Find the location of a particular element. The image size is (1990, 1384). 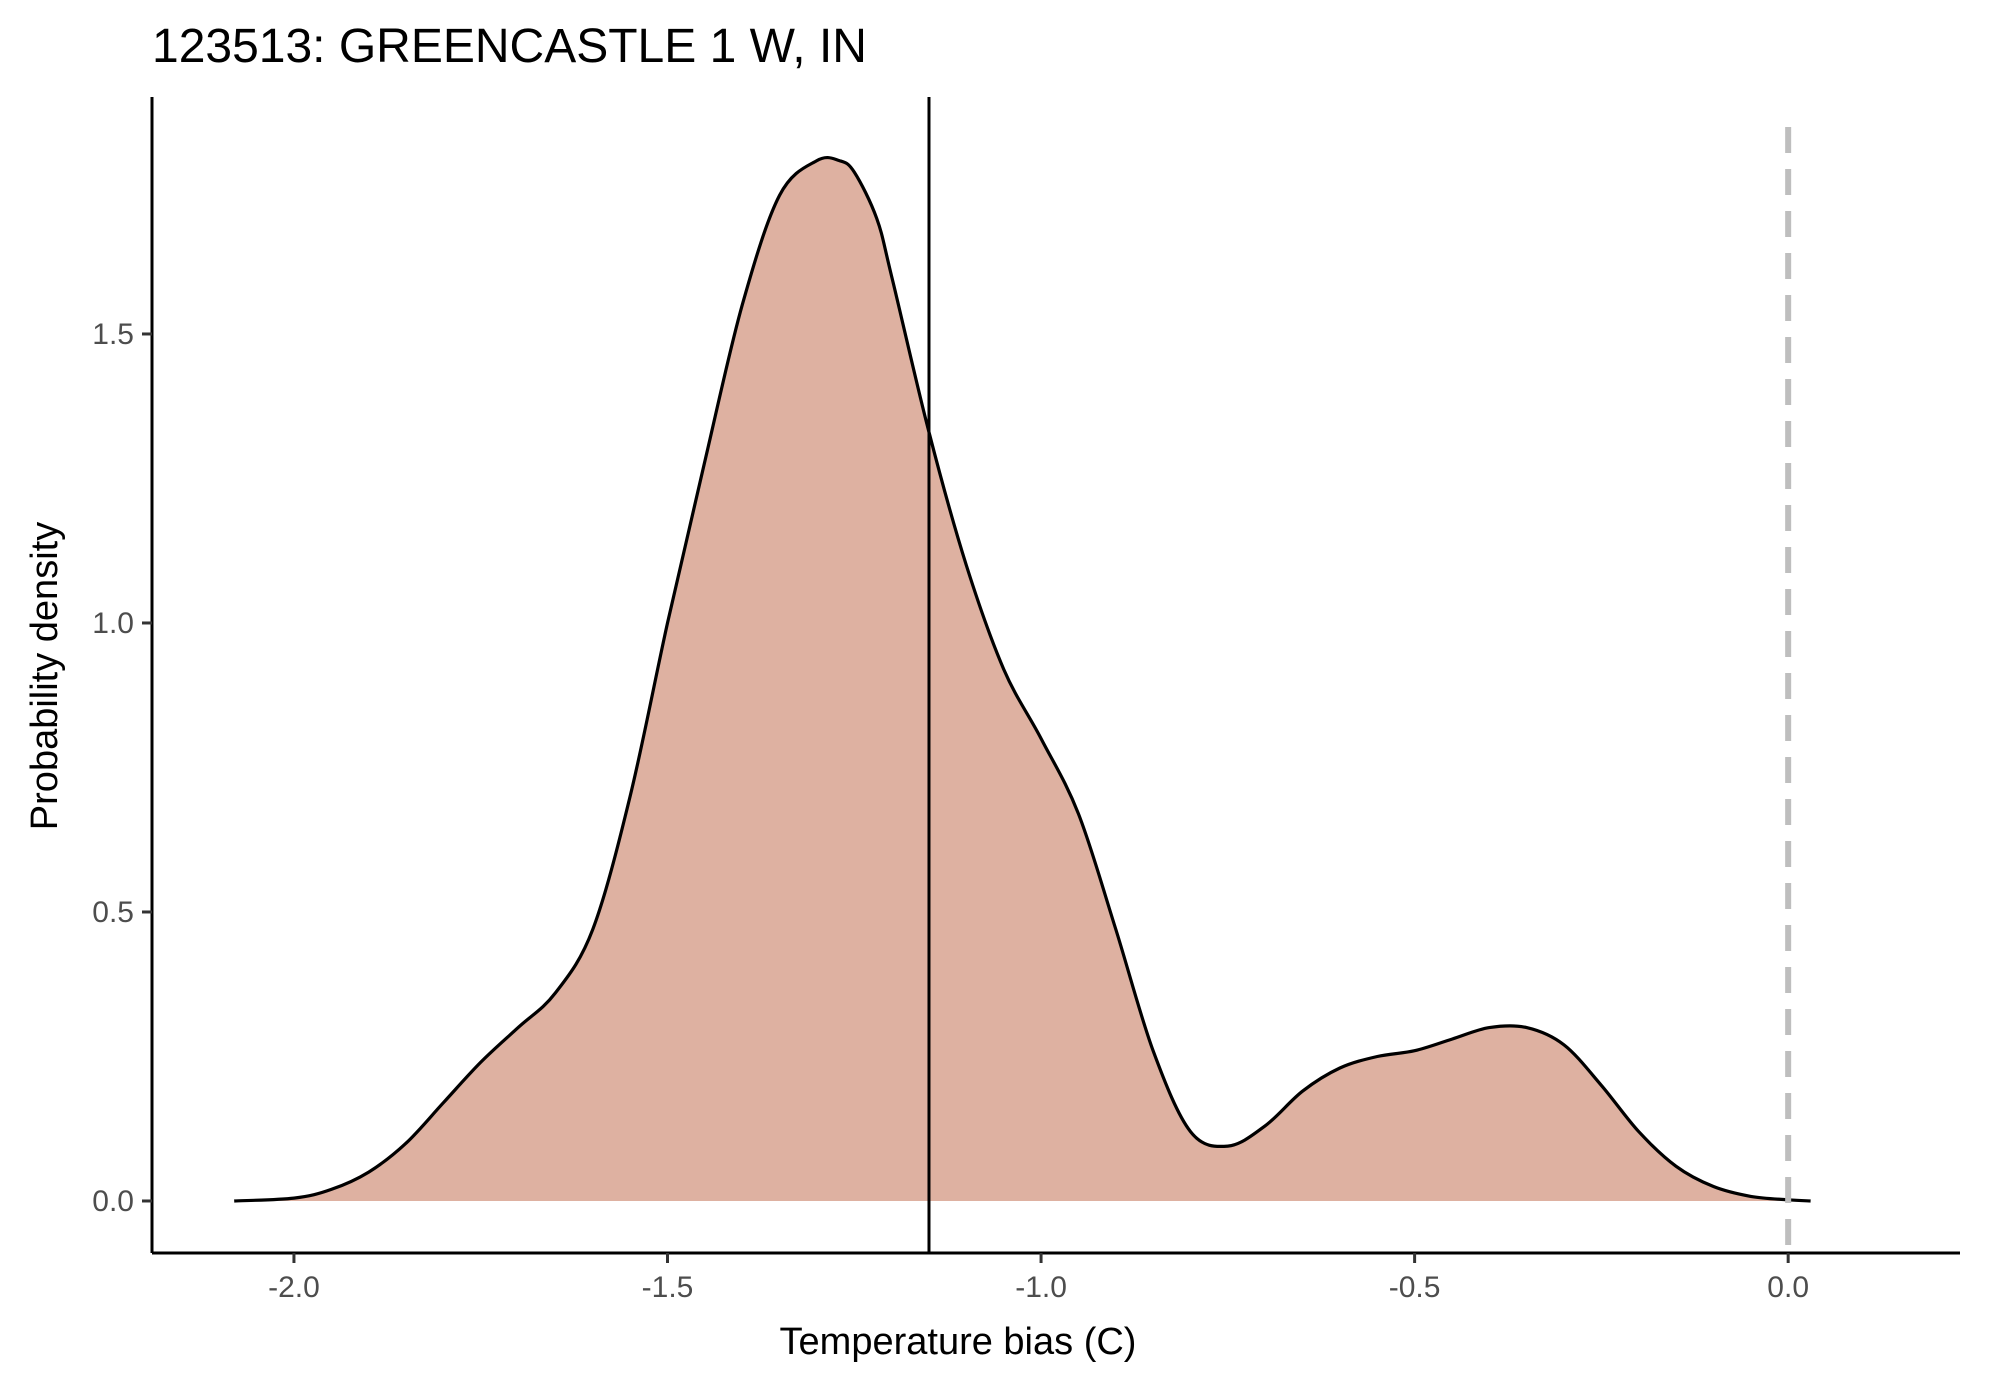

y-tick-label: 0.0 is located at coordinates (113, 1201).